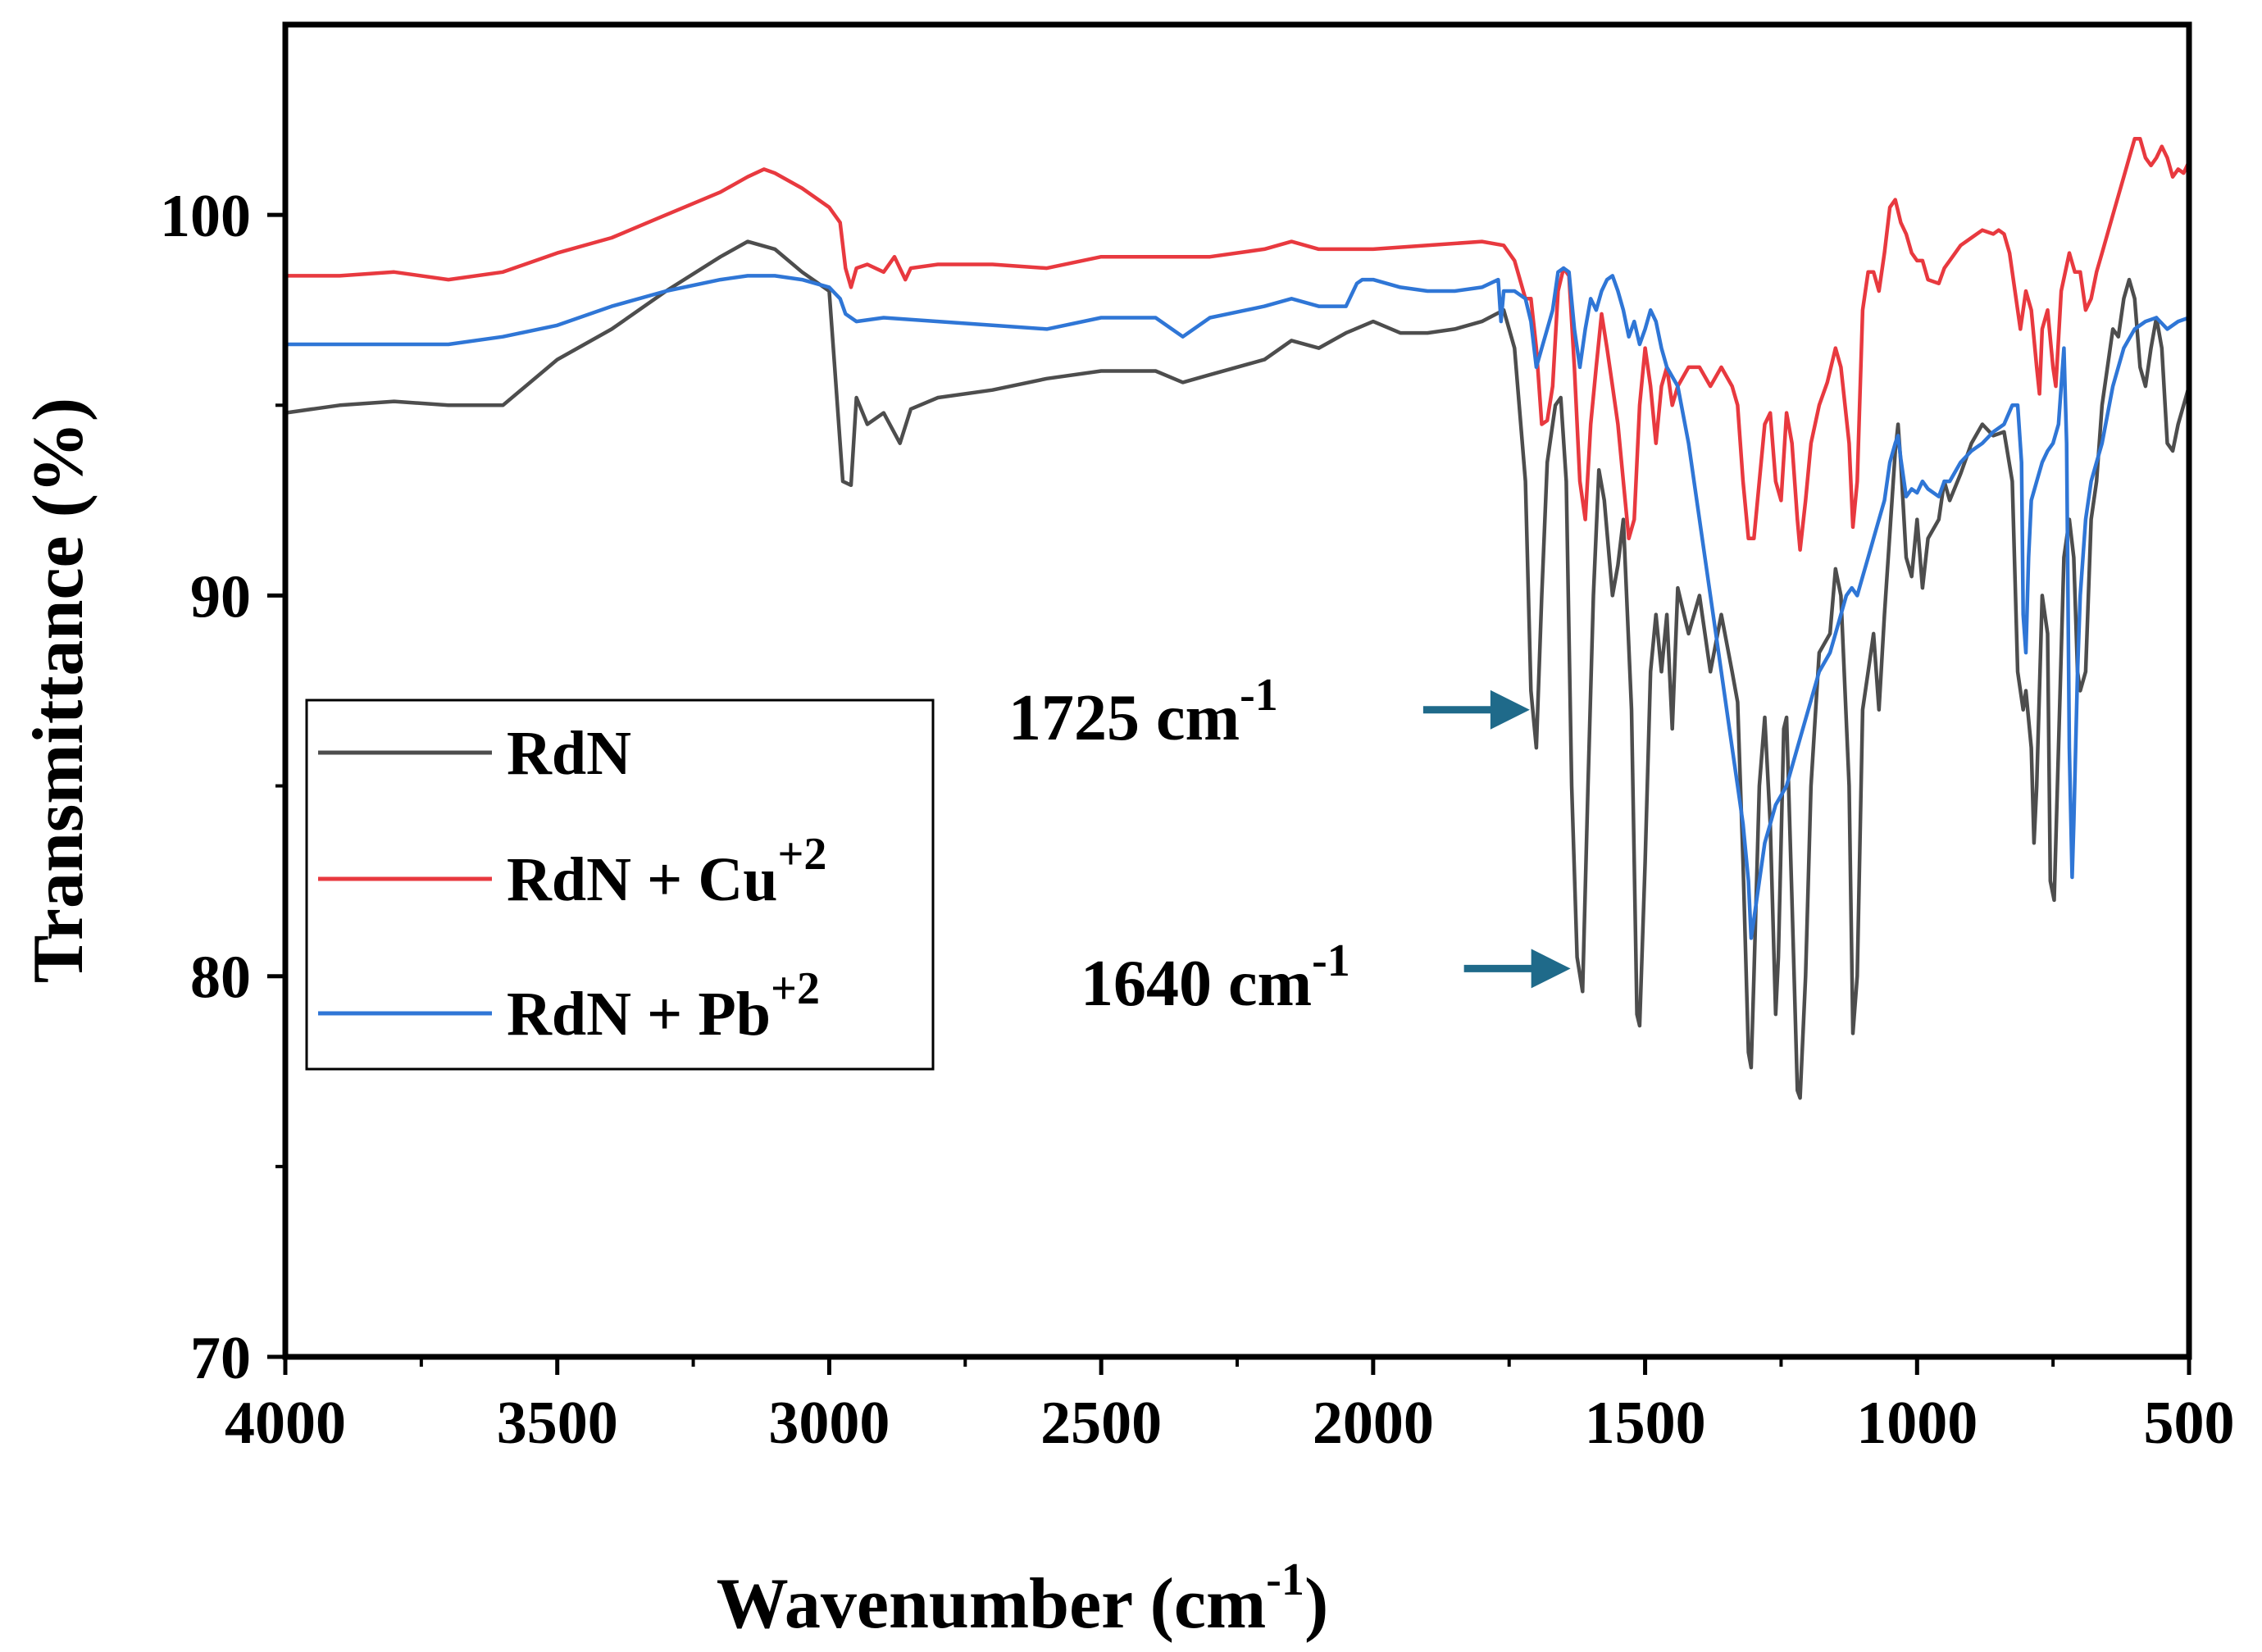 Image resolution: width=2262 pixels, height=1652 pixels. I want to click on x-tick-label-4000: 4000, so click(285, 1423).